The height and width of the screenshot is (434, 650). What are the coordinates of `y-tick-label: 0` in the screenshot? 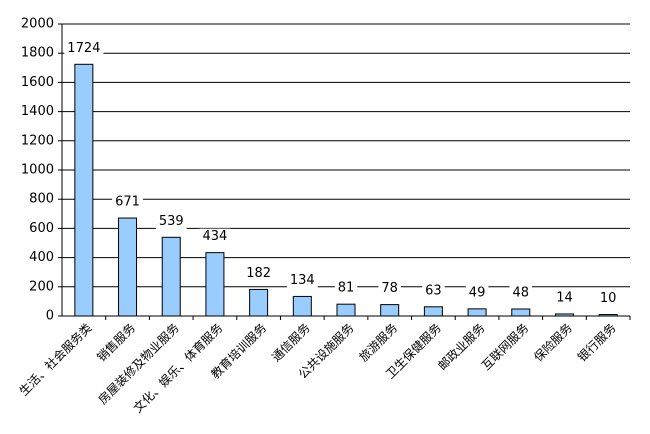 It's located at (50, 316).